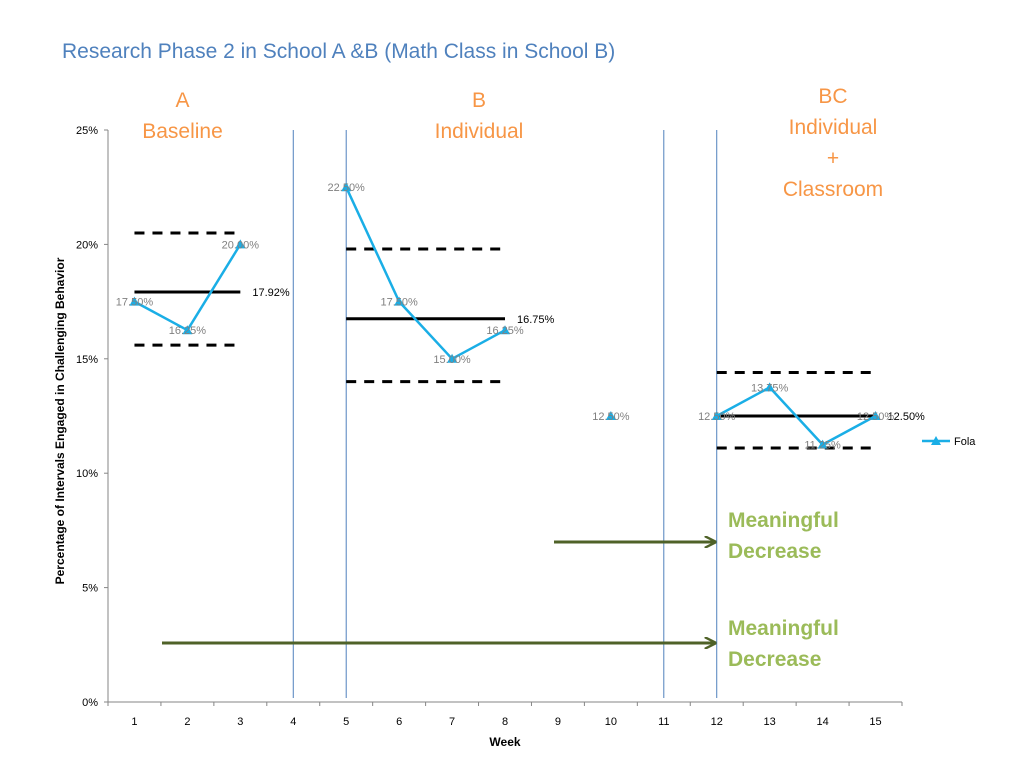 The image size is (1024, 768). I want to click on phase-mean-label: 17.92%, so click(271, 293).